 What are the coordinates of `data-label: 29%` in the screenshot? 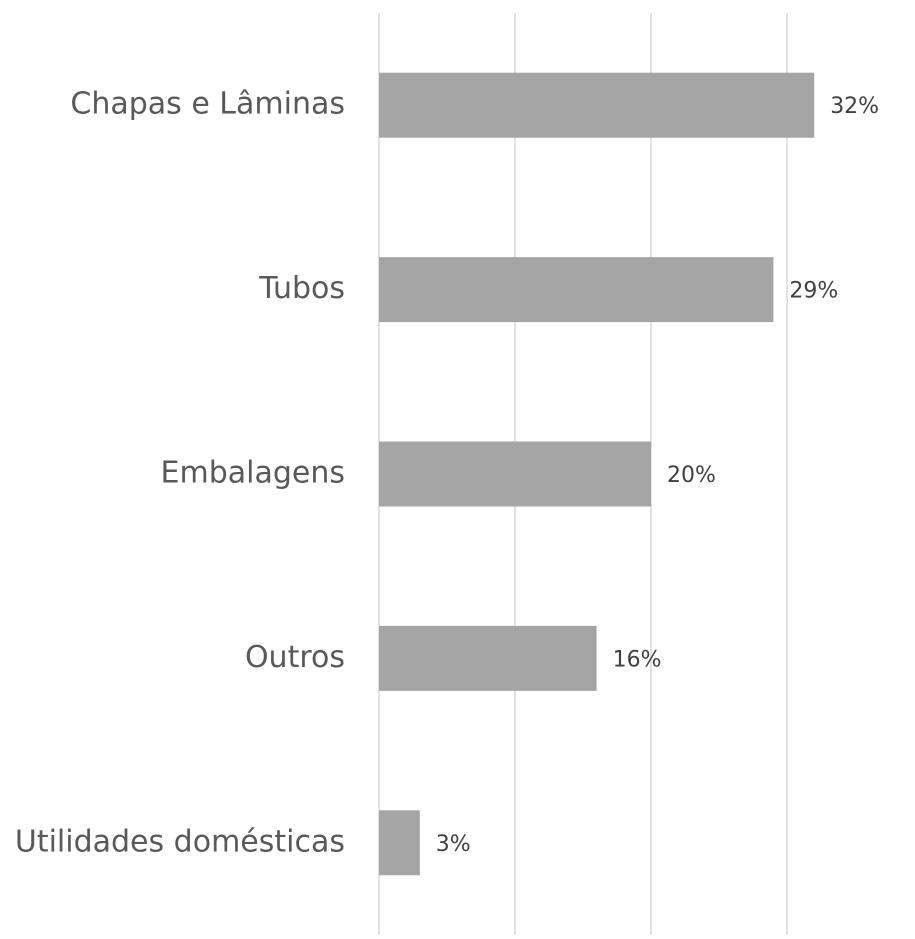 It's located at (813, 291).